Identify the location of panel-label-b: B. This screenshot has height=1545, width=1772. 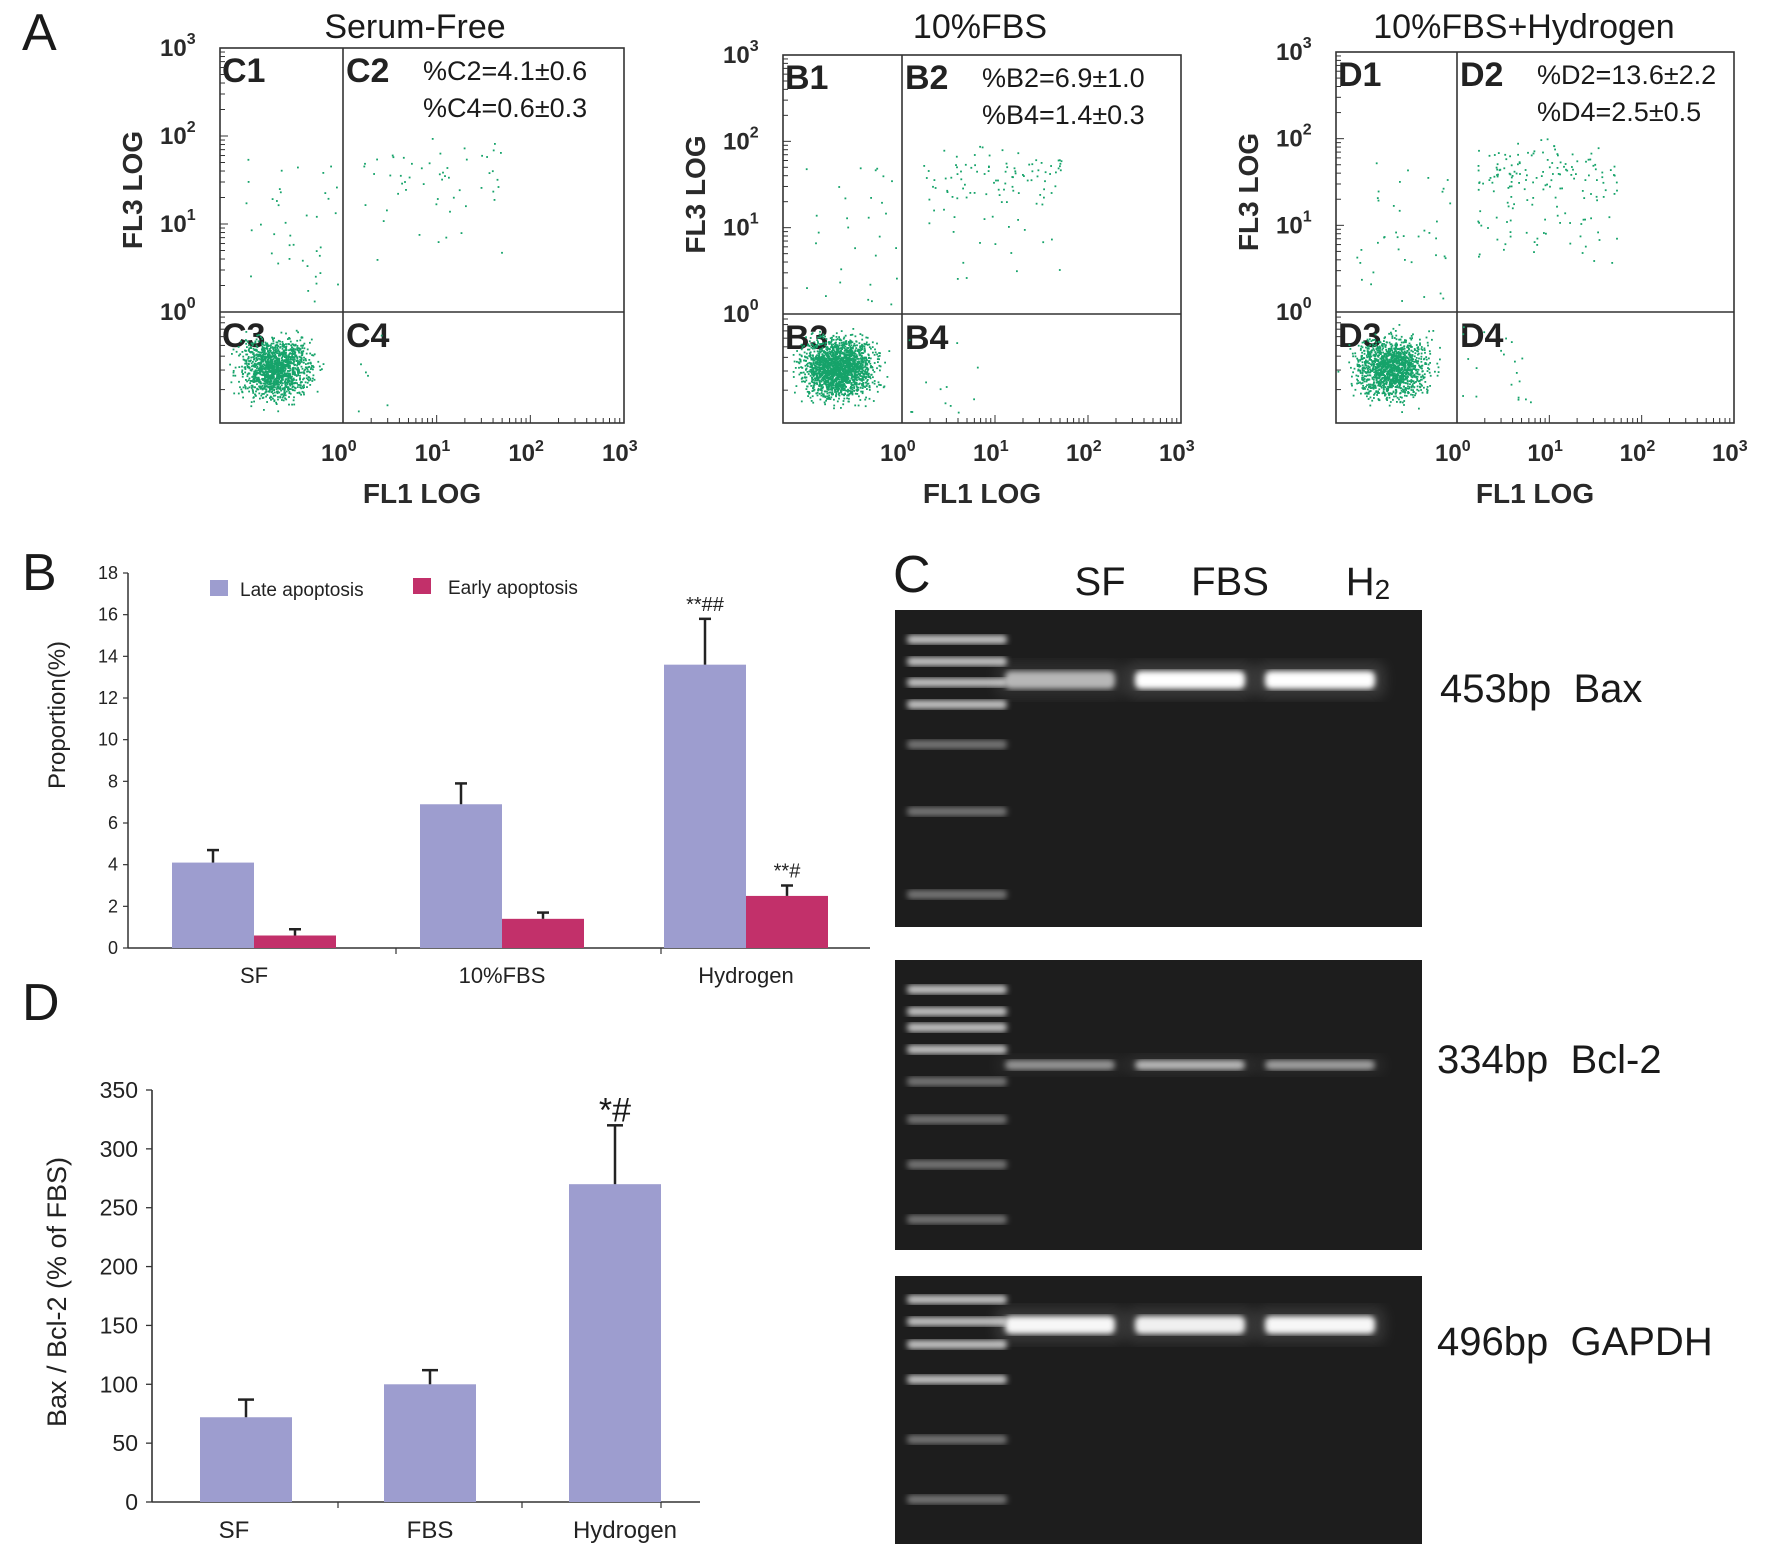
(39, 573).